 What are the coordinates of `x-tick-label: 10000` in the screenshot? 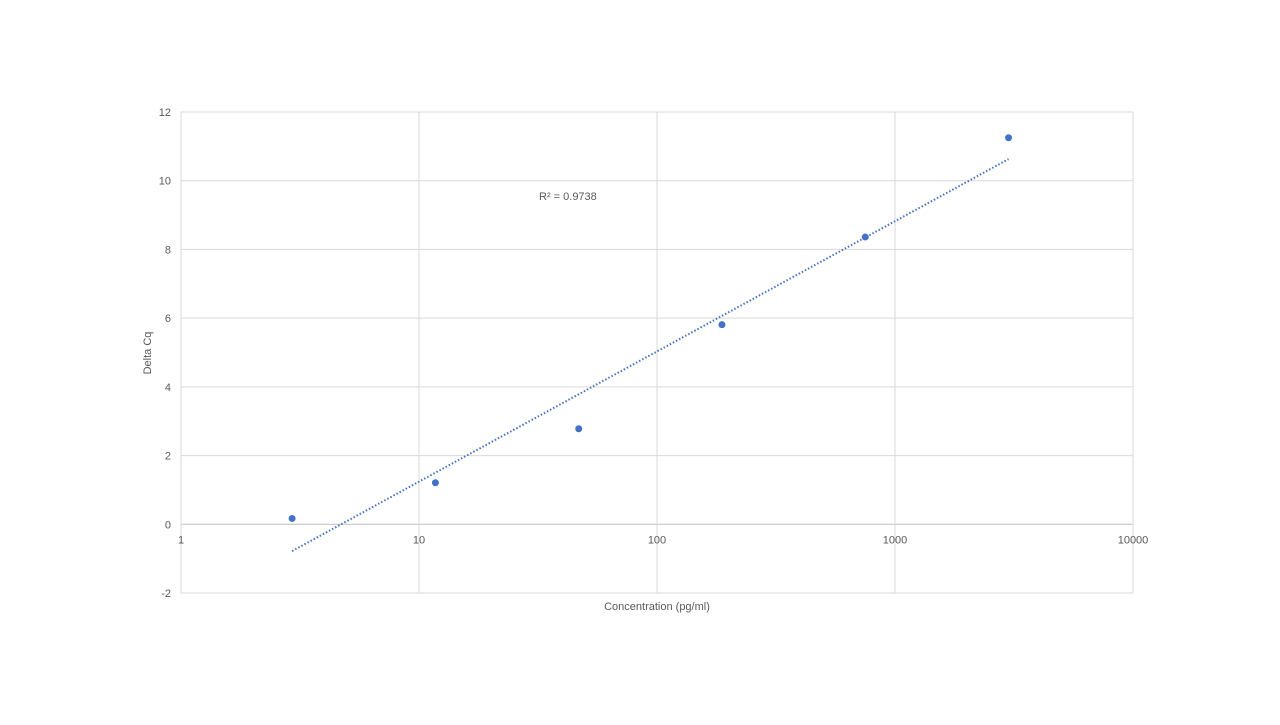 It's located at (1133, 540).